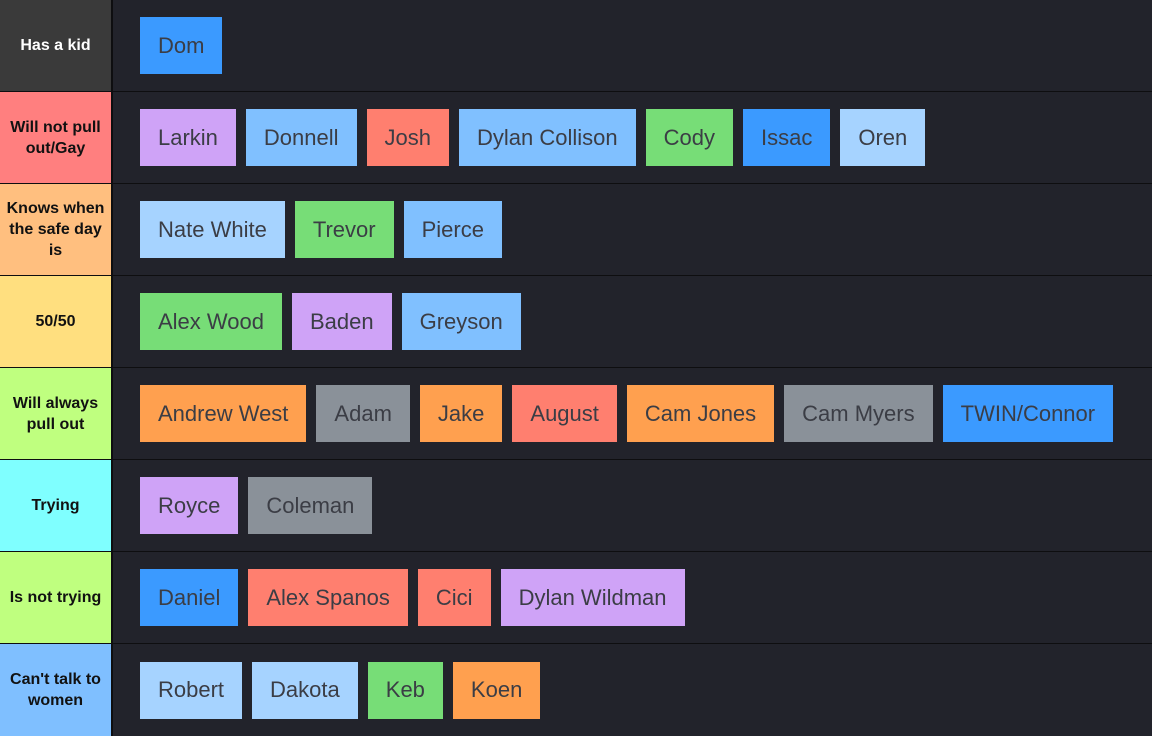 The height and width of the screenshot is (736, 1152). What do you see at coordinates (328, 597) in the screenshot?
I see `tier-item: Alex Spanos` at bounding box center [328, 597].